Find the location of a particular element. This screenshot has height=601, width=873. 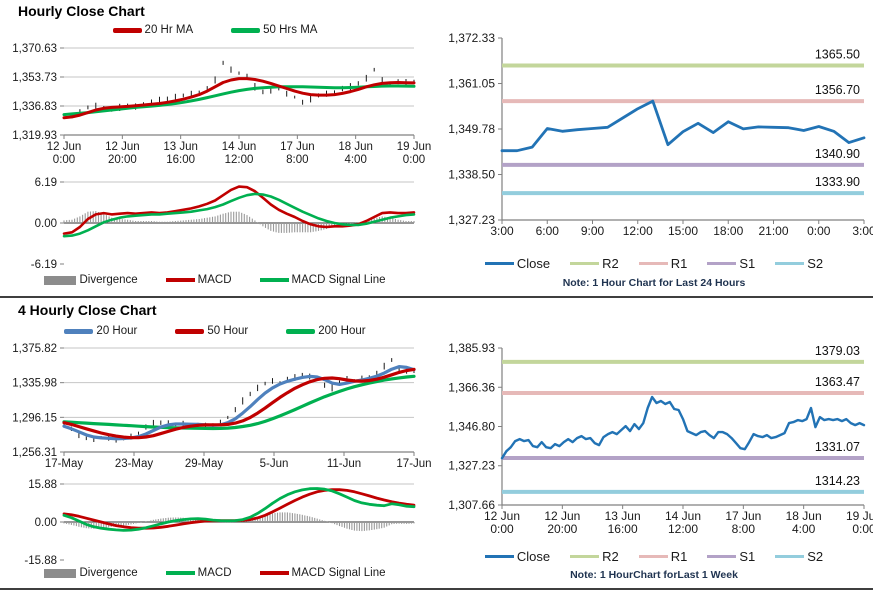

legend-label: R1 is located at coordinates (679, 263).